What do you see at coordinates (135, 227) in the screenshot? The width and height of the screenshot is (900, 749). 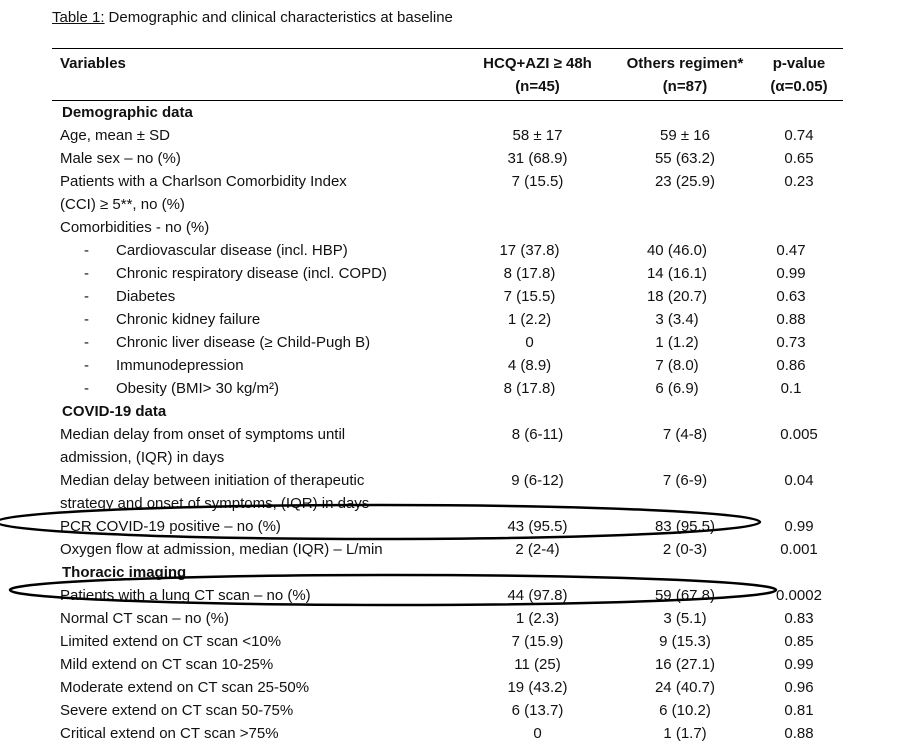 I see `group-label: Comorbidities - no (%)` at bounding box center [135, 227].